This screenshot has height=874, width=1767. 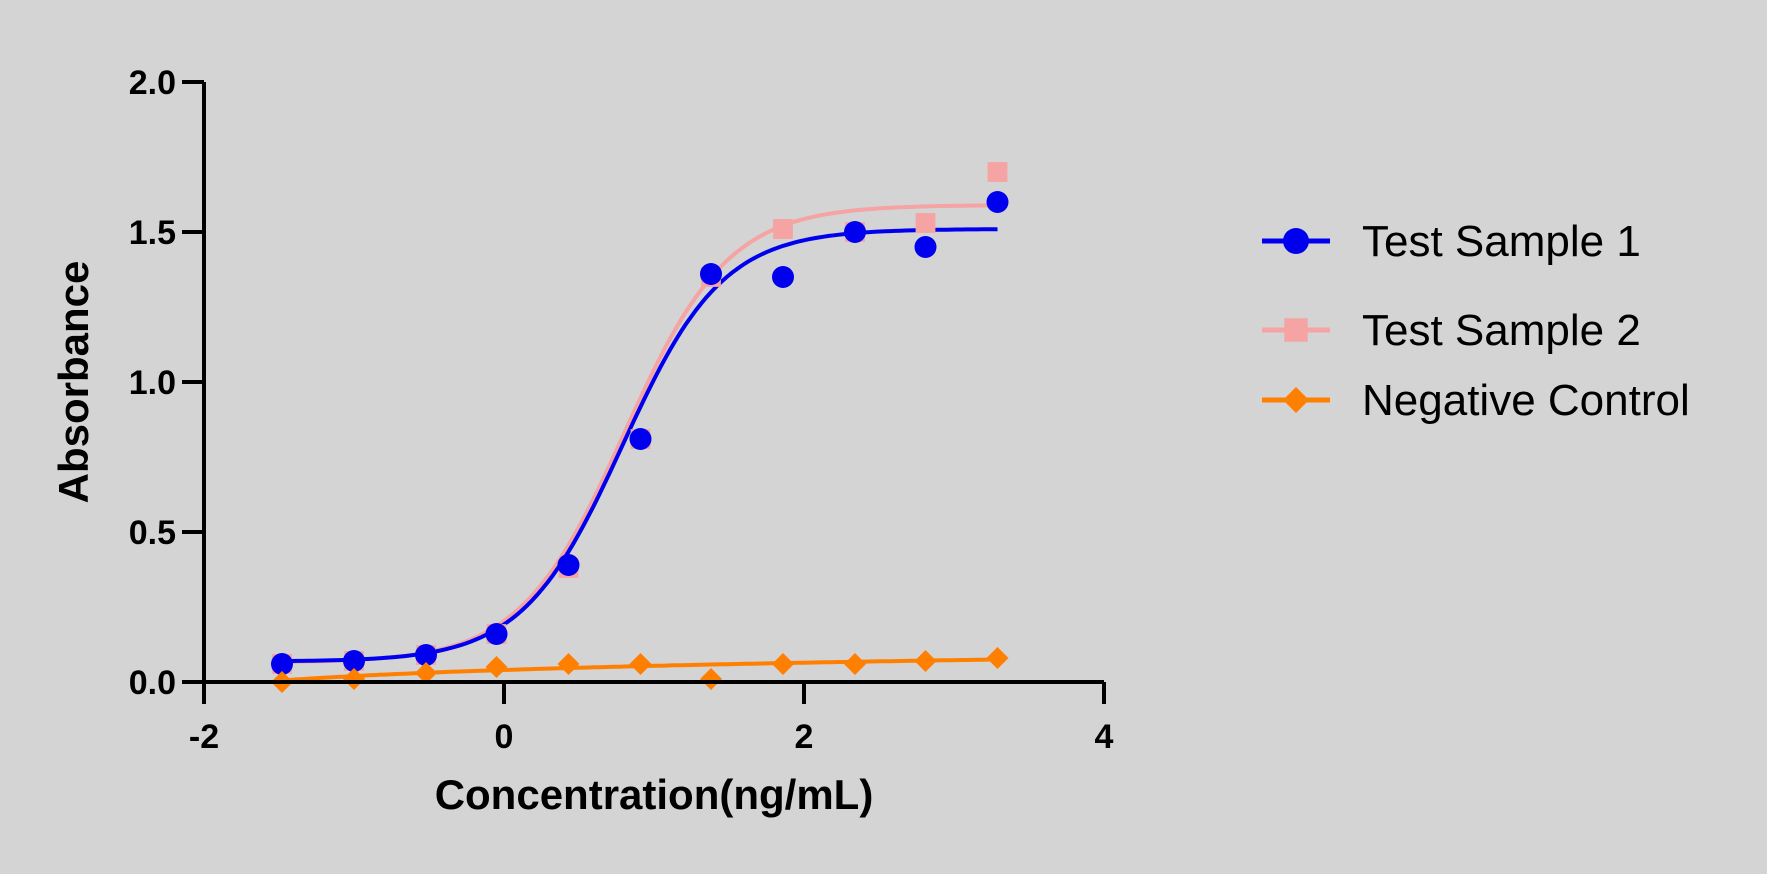 I want to click on legend-test-sample-2-label: Test Sample 2, so click(x=1501, y=330).